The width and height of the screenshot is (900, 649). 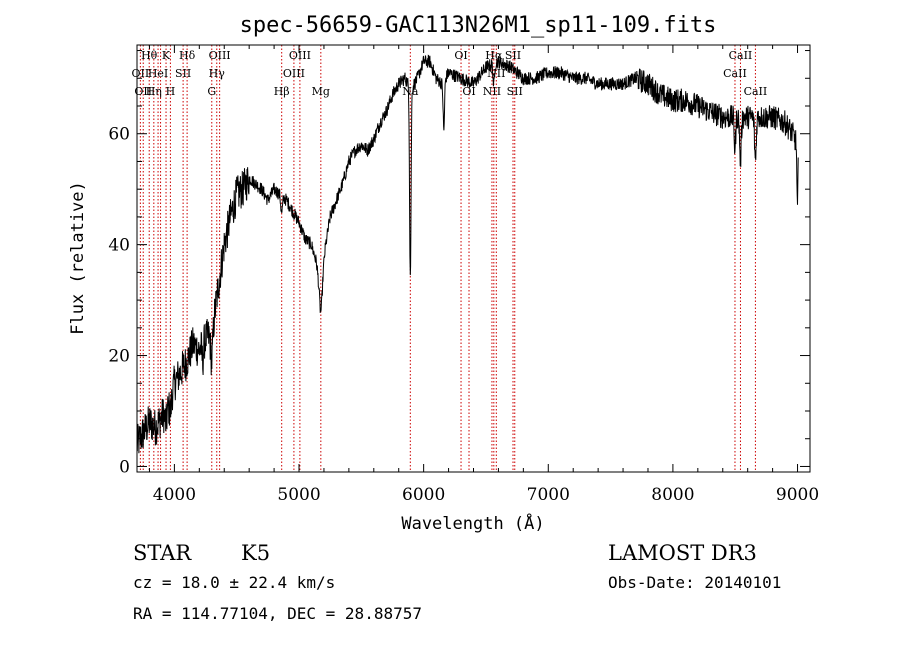 What do you see at coordinates (166, 55) in the screenshot?
I see `line-marker-label: K` at bounding box center [166, 55].